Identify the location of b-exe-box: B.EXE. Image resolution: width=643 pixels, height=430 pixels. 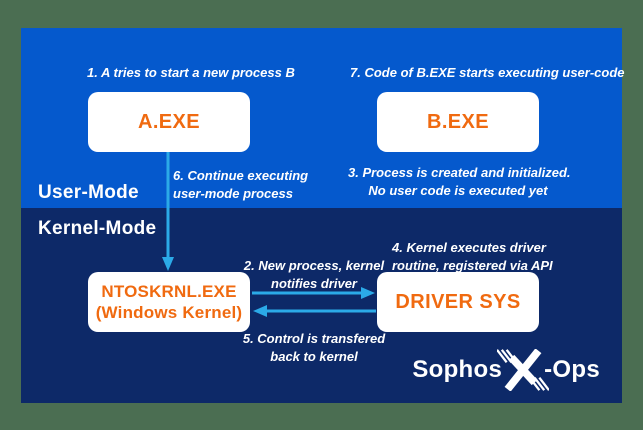
(458, 122).